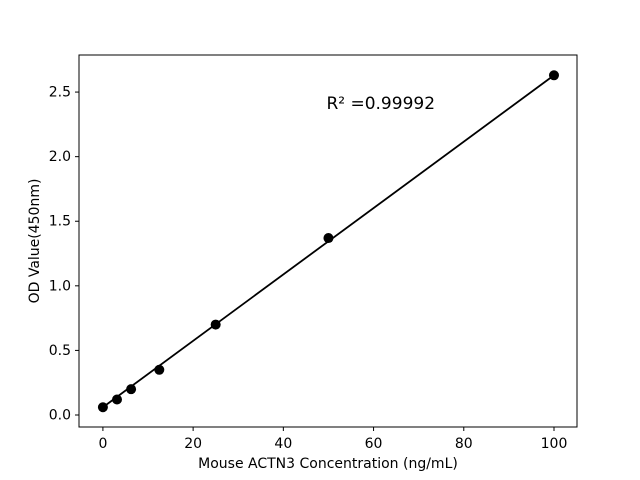 This screenshot has width=640, height=480. I want to click on x-tick-label: 80, so click(464, 444).